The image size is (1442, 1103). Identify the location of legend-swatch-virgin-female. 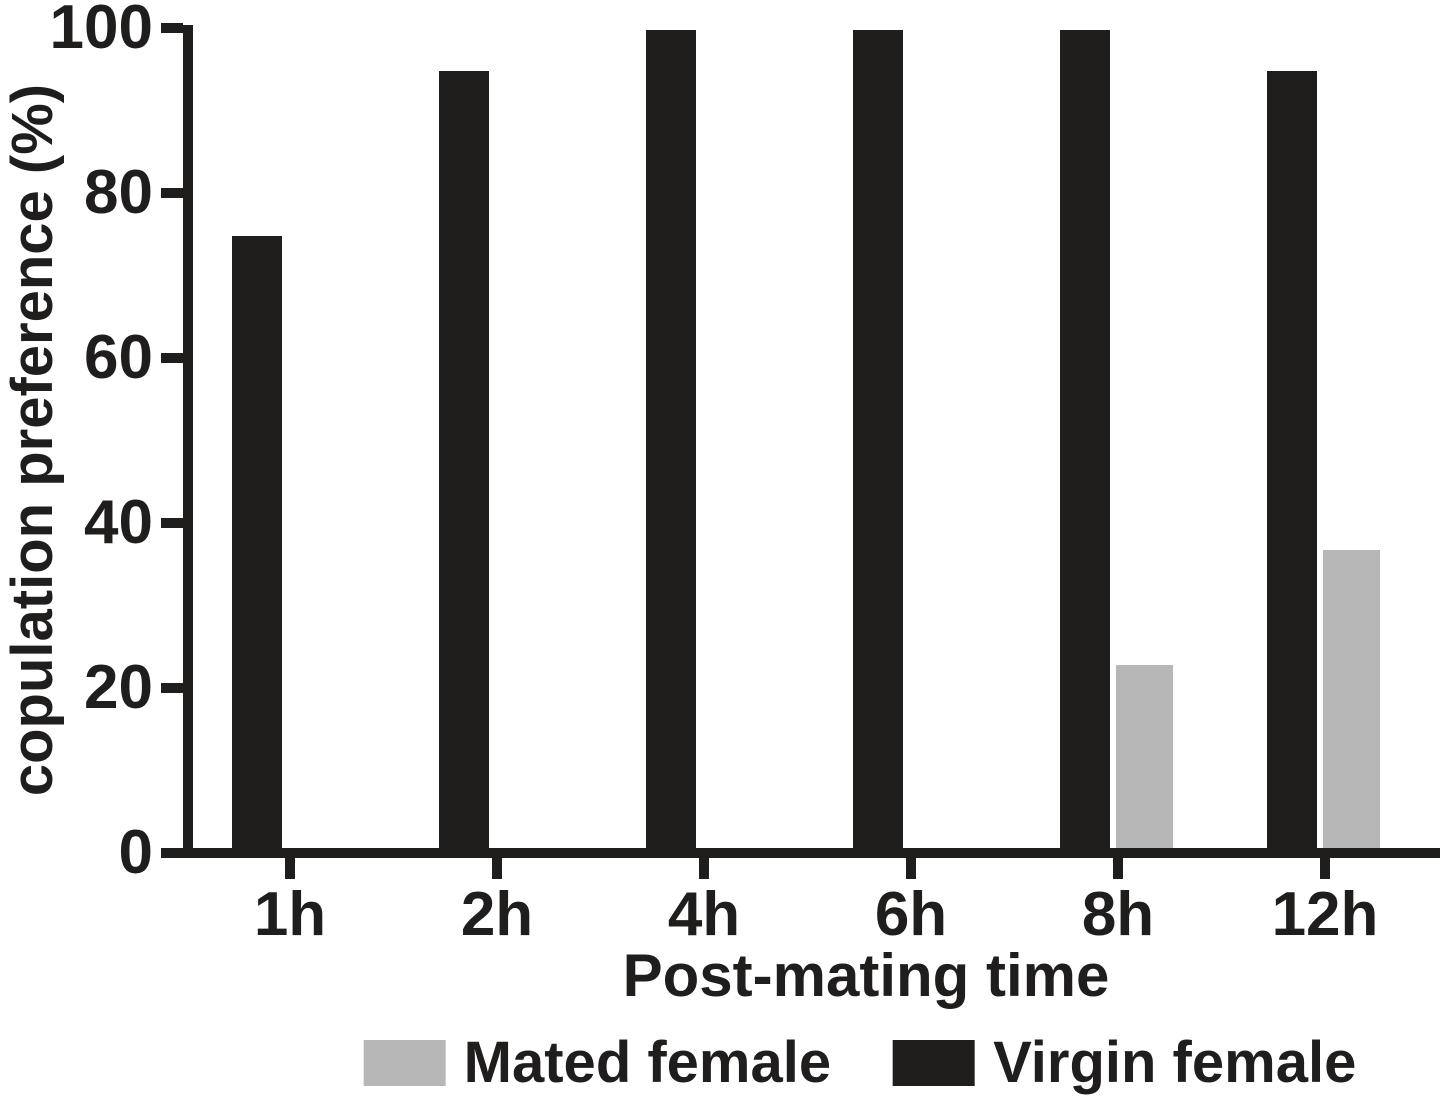
(934, 1063).